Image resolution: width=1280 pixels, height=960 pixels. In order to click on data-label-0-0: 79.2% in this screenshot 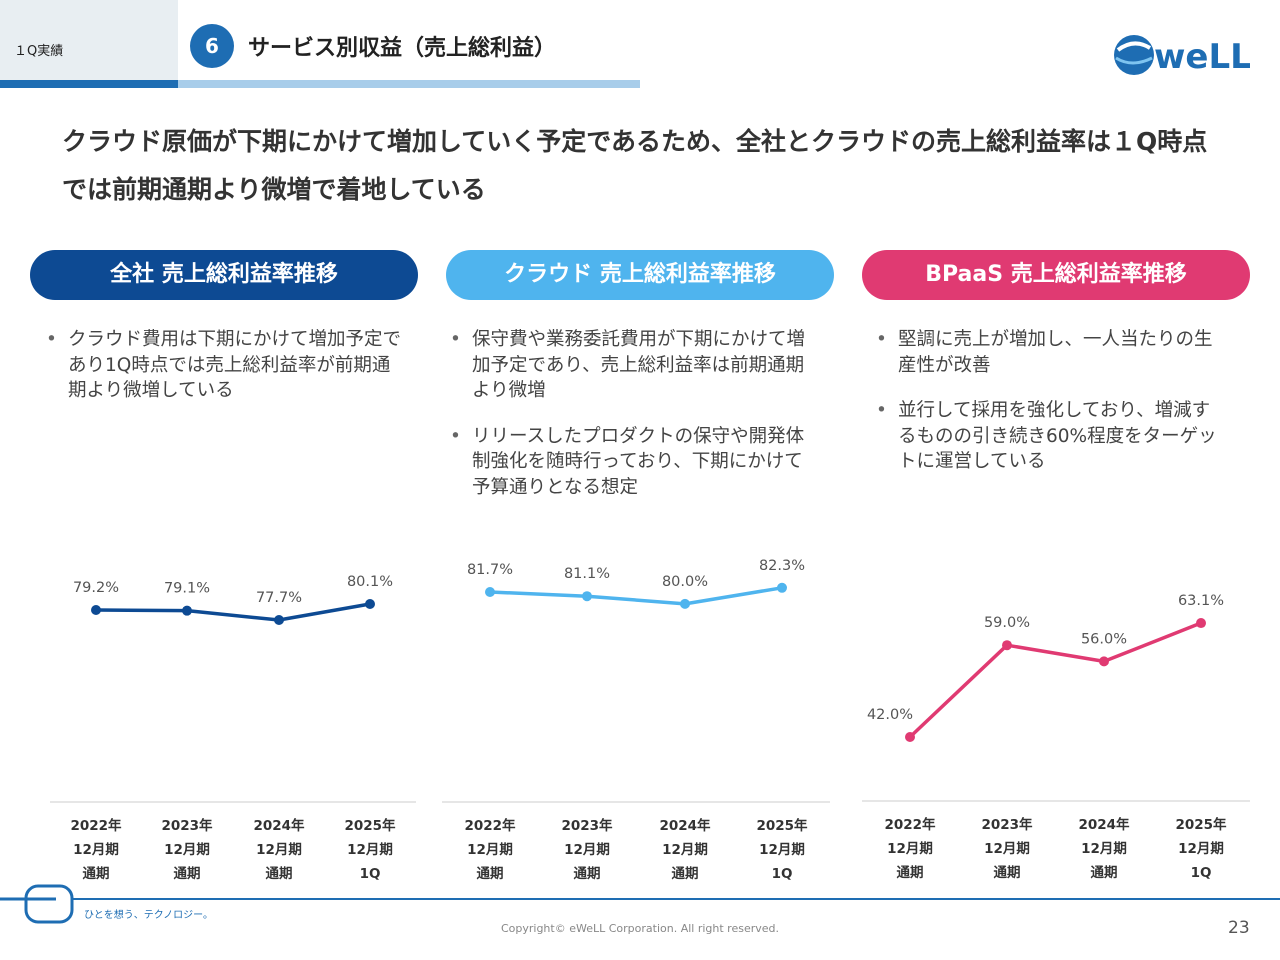, I will do `click(96, 588)`.